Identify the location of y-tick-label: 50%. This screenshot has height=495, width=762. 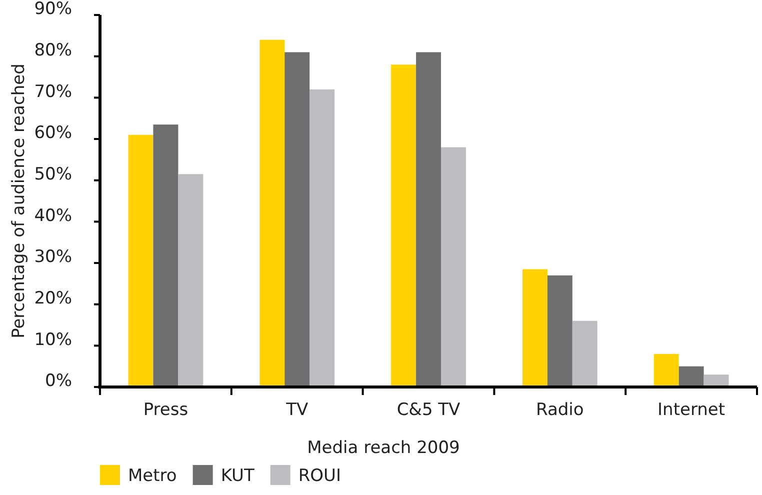
(53, 174).